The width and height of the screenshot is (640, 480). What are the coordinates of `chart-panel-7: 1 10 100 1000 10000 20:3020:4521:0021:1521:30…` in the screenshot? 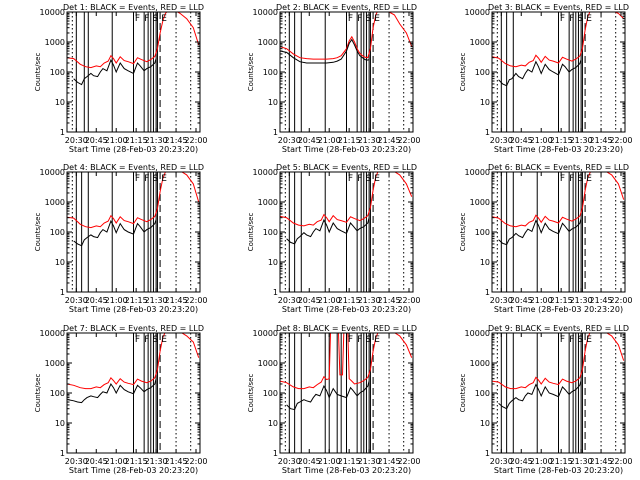 It's located at (121, 399).